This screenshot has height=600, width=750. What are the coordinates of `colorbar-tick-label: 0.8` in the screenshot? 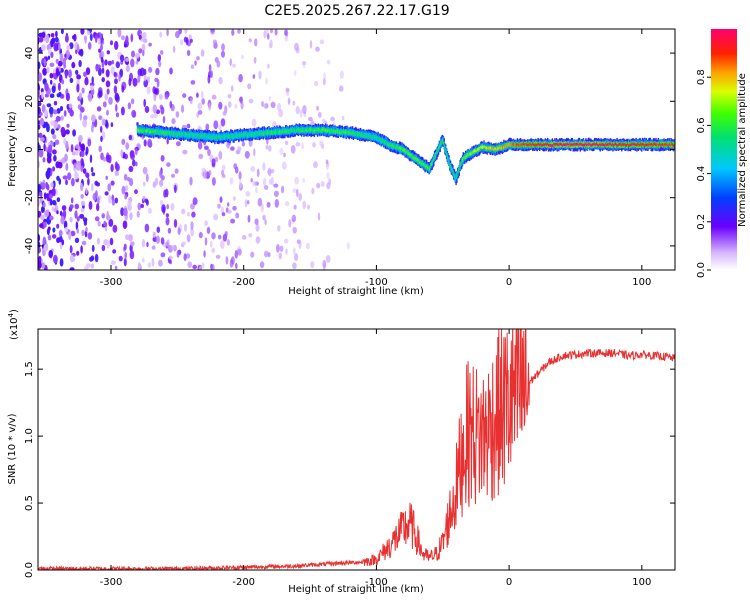 It's located at (701, 77).